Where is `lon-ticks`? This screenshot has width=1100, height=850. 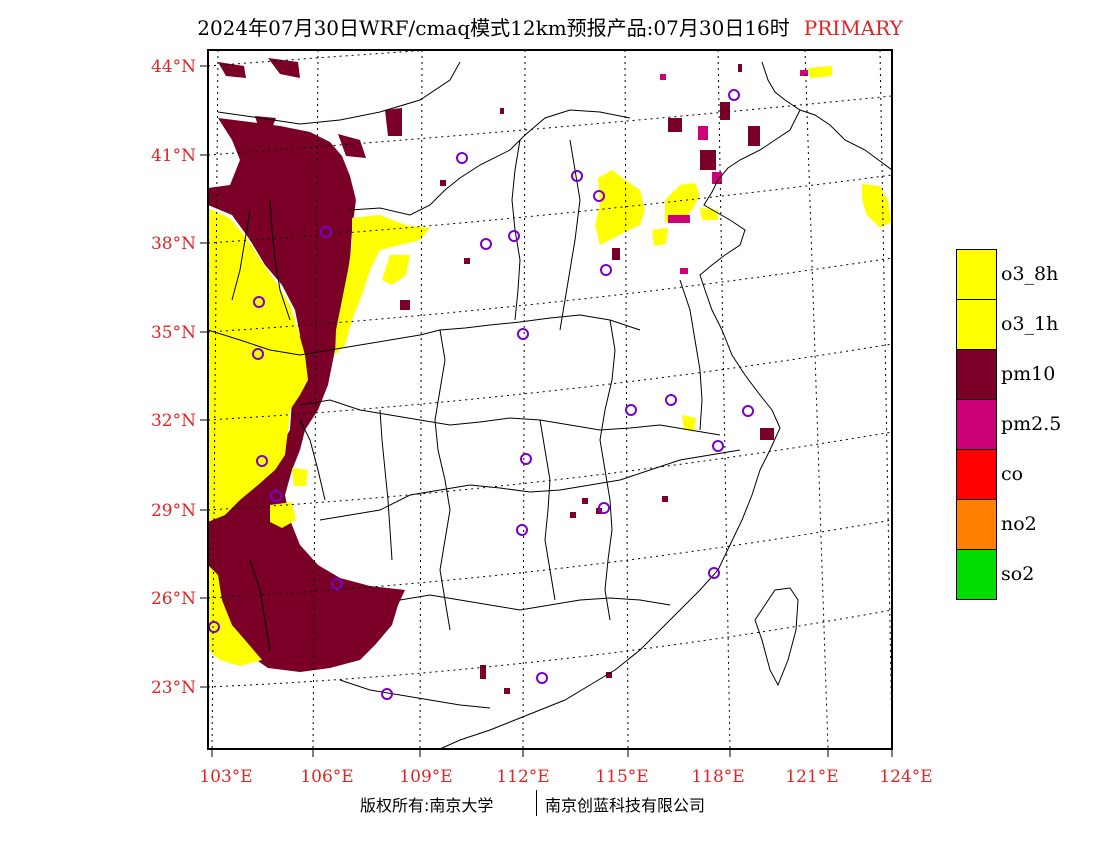 lon-ticks is located at coordinates (552, 753).